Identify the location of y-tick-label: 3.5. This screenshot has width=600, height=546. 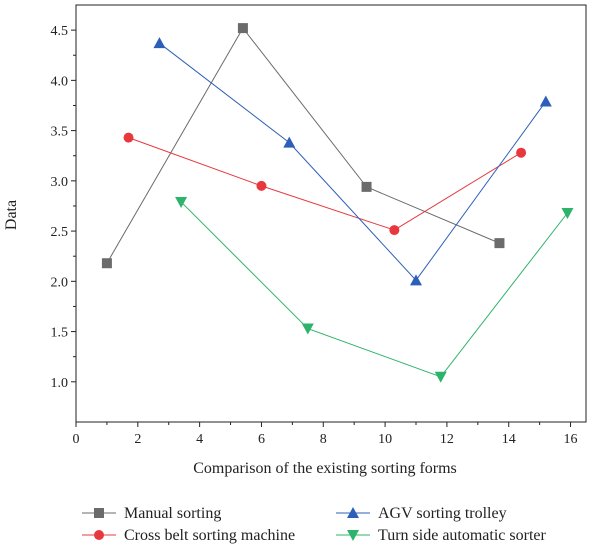
(60, 132).